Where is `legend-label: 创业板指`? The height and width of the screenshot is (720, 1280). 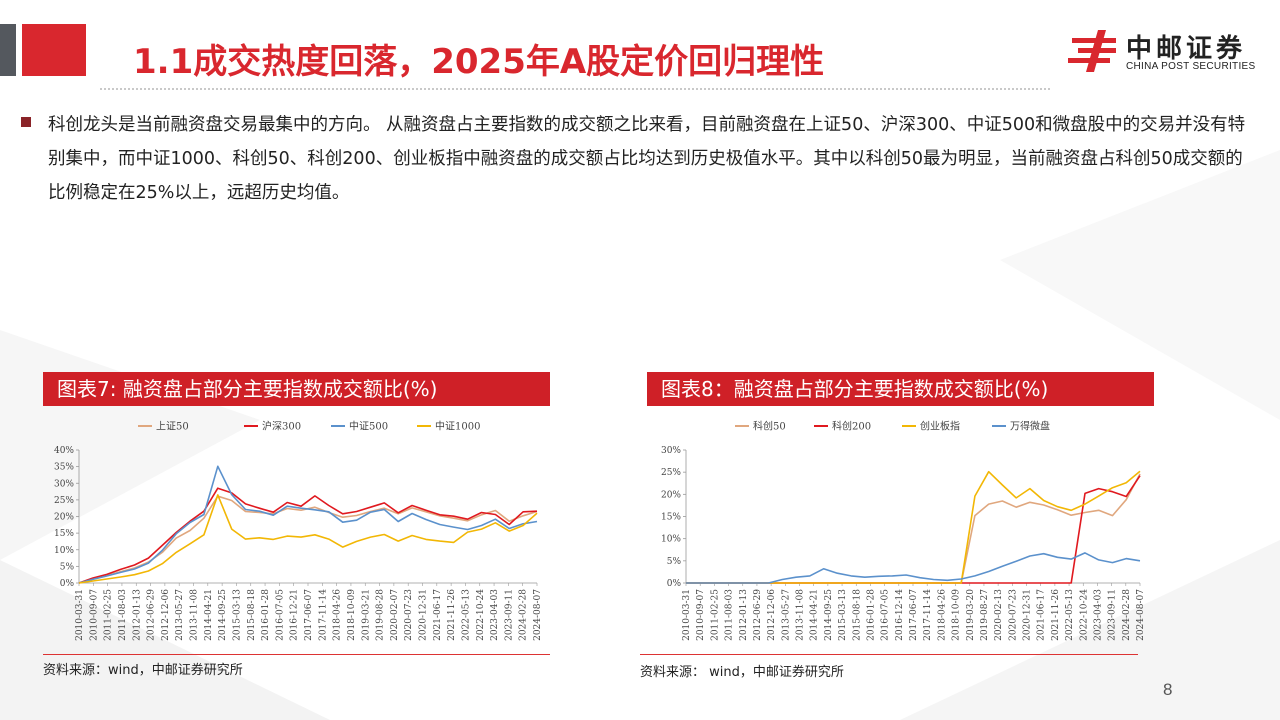 legend-label: 创业板指 is located at coordinates (940, 426).